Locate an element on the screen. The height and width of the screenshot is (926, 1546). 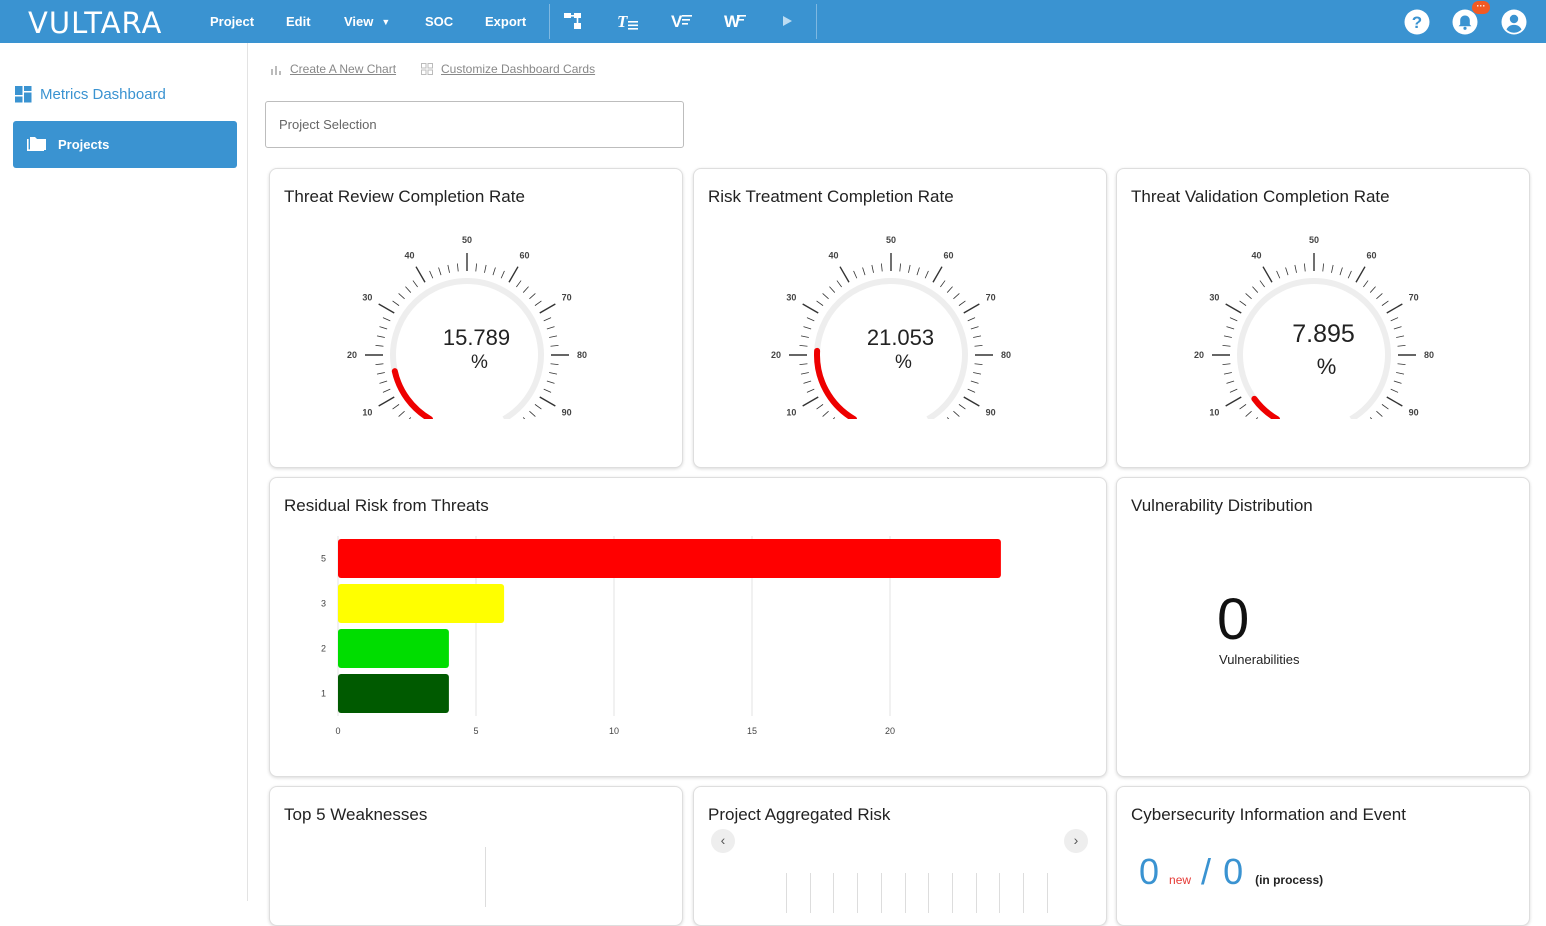
menu-view: View ▼ is located at coordinates (367, 21).